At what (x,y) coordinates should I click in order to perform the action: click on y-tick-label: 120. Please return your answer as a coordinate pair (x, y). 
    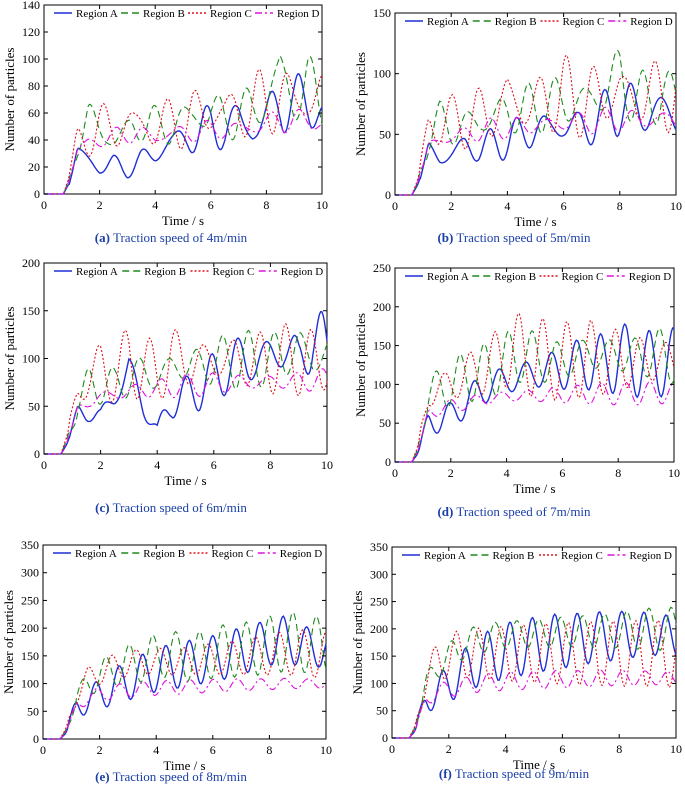
    Looking at the image, I should click on (31, 32).